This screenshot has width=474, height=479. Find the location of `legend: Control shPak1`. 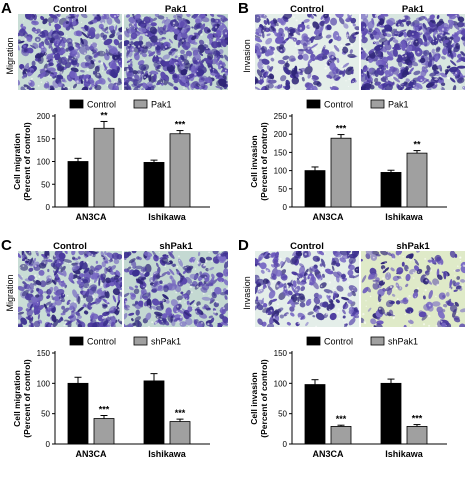

legend: Control shPak1 is located at coordinates (125, 342).